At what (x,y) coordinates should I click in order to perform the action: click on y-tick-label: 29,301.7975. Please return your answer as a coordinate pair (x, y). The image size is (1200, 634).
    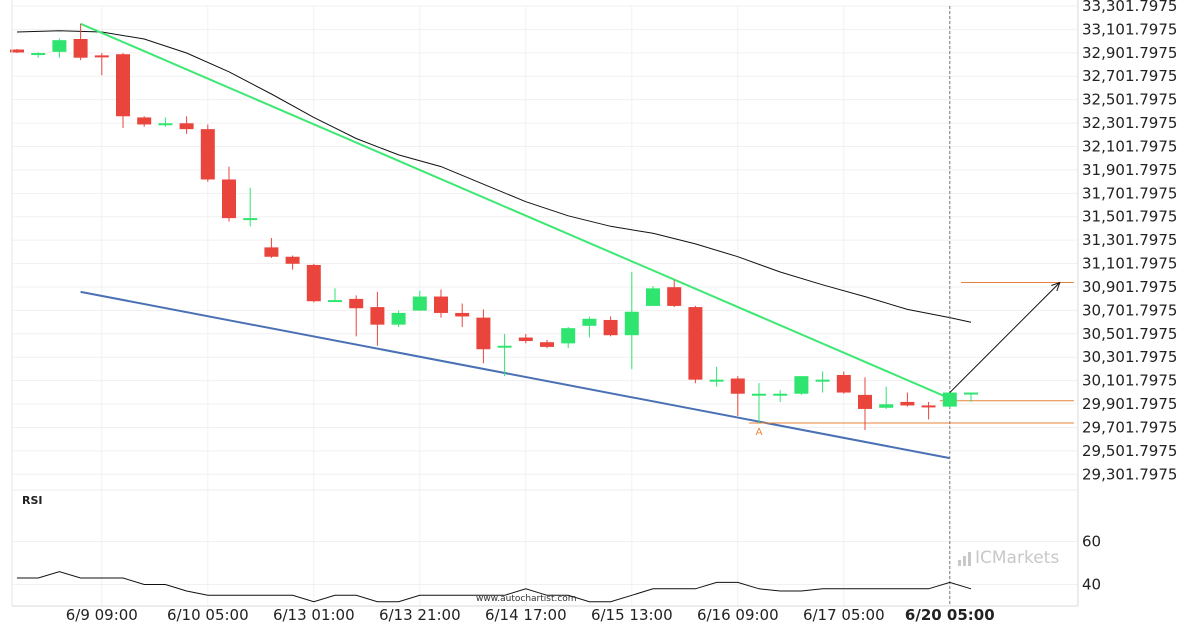
    Looking at the image, I should click on (1129, 474).